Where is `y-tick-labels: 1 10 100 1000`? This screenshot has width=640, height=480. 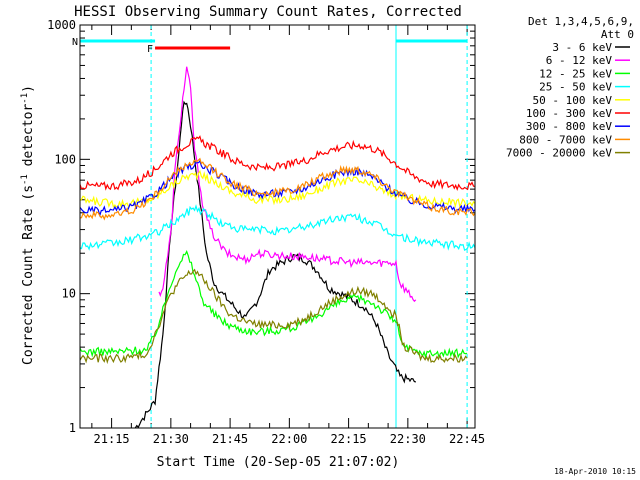
y-tick-labels: 1 10 100 1000 is located at coordinates (61, 226).